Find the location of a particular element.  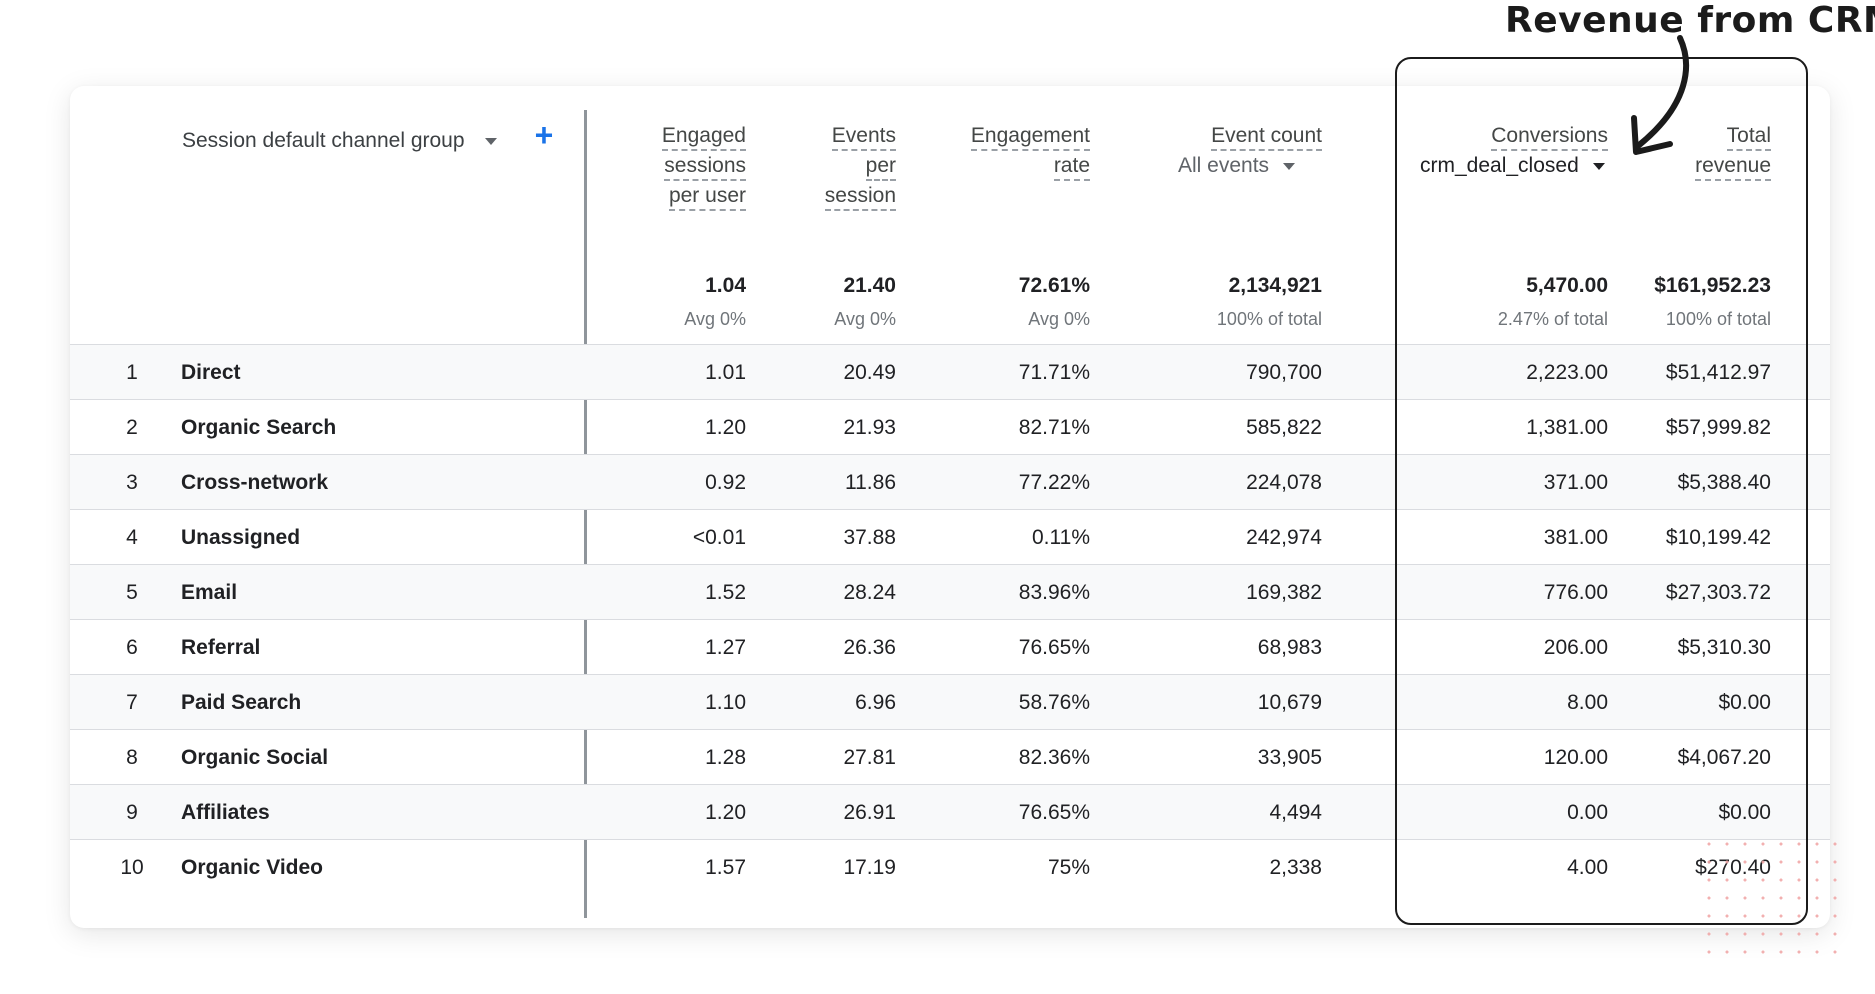

cell-eng_per_user: 1.01 is located at coordinates (725, 372).